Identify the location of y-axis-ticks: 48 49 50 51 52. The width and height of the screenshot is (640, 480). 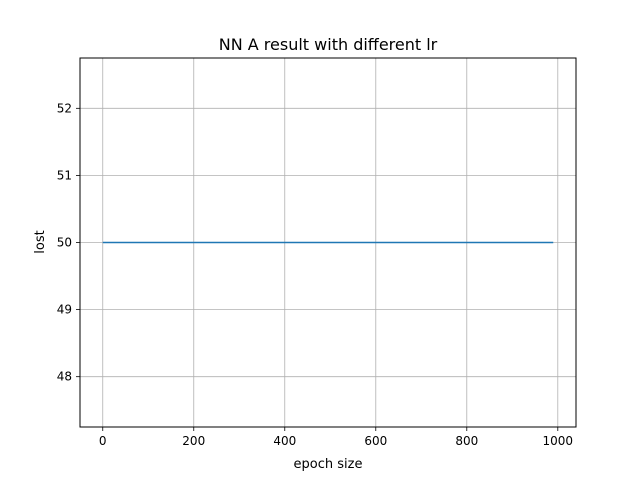
(68, 242).